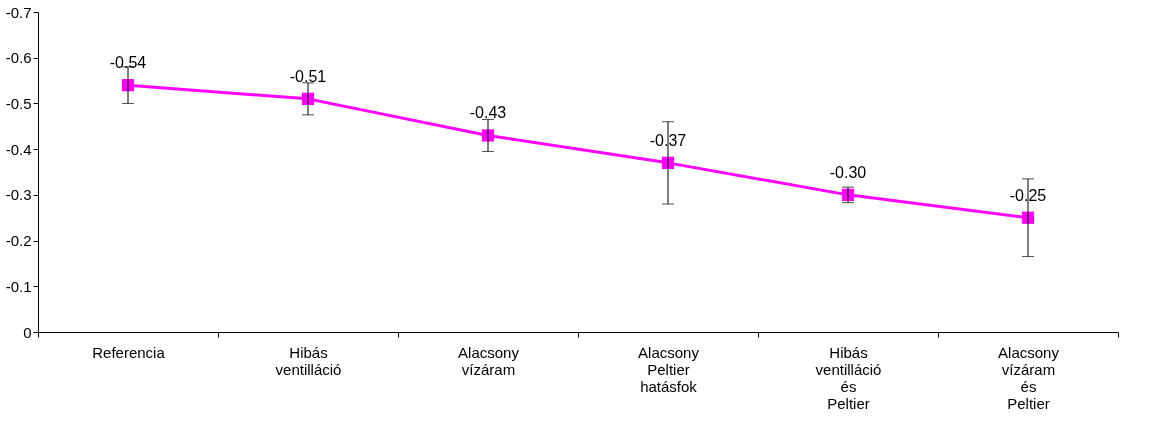 This screenshot has height=432, width=1152. What do you see at coordinates (308, 360) in the screenshot?
I see `x-tick-label: Hibás ventilláció` at bounding box center [308, 360].